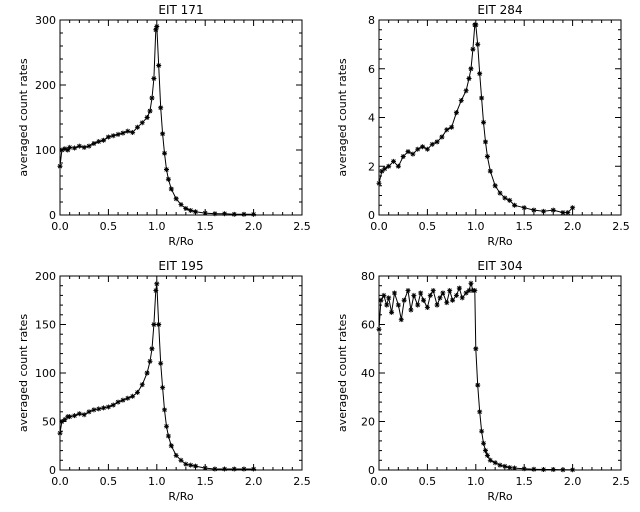  Describe the element at coordinates (500, 117) in the screenshot. I see `plot-frame` at that location.